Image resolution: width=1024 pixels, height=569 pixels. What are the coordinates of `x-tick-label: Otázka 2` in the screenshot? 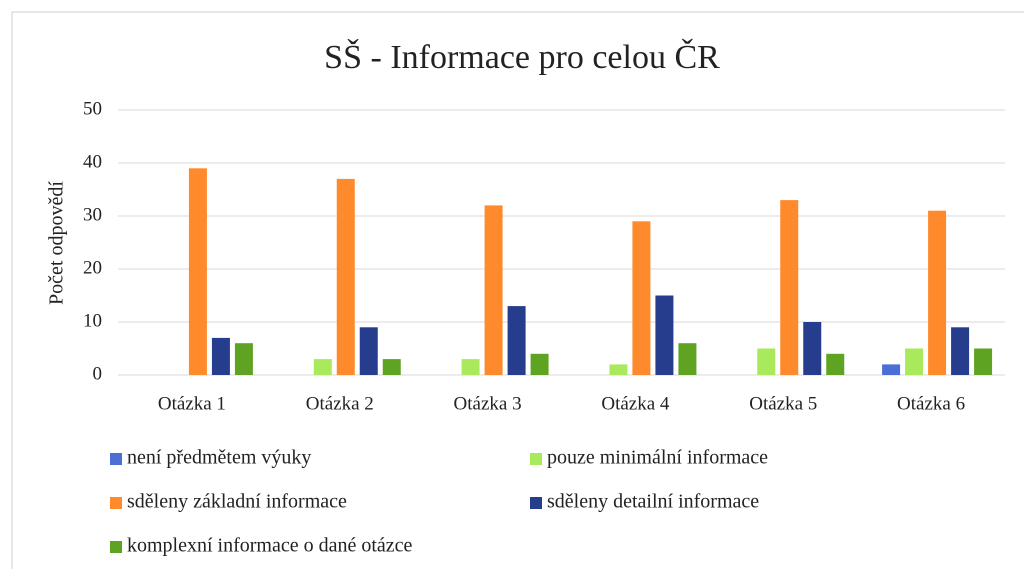 It's located at (340, 403).